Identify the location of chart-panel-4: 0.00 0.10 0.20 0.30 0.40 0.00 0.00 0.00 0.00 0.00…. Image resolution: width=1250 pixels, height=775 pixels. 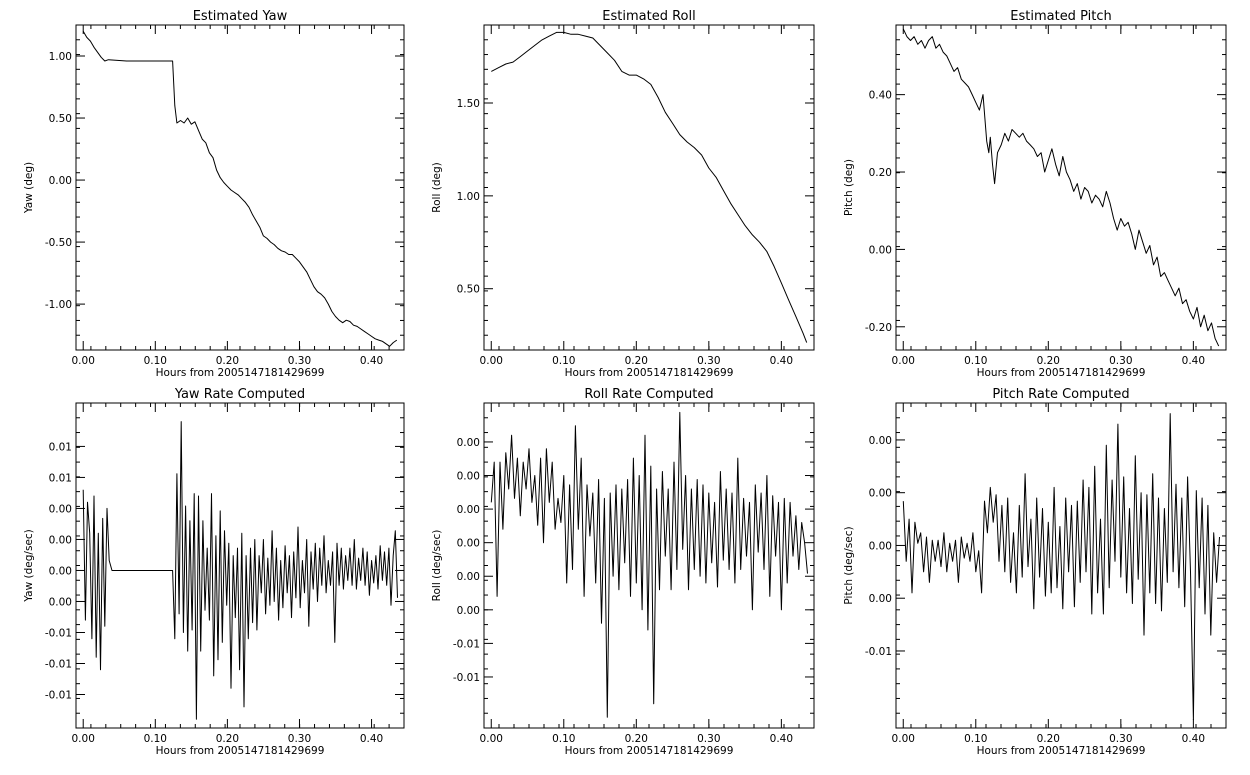
(623, 572).